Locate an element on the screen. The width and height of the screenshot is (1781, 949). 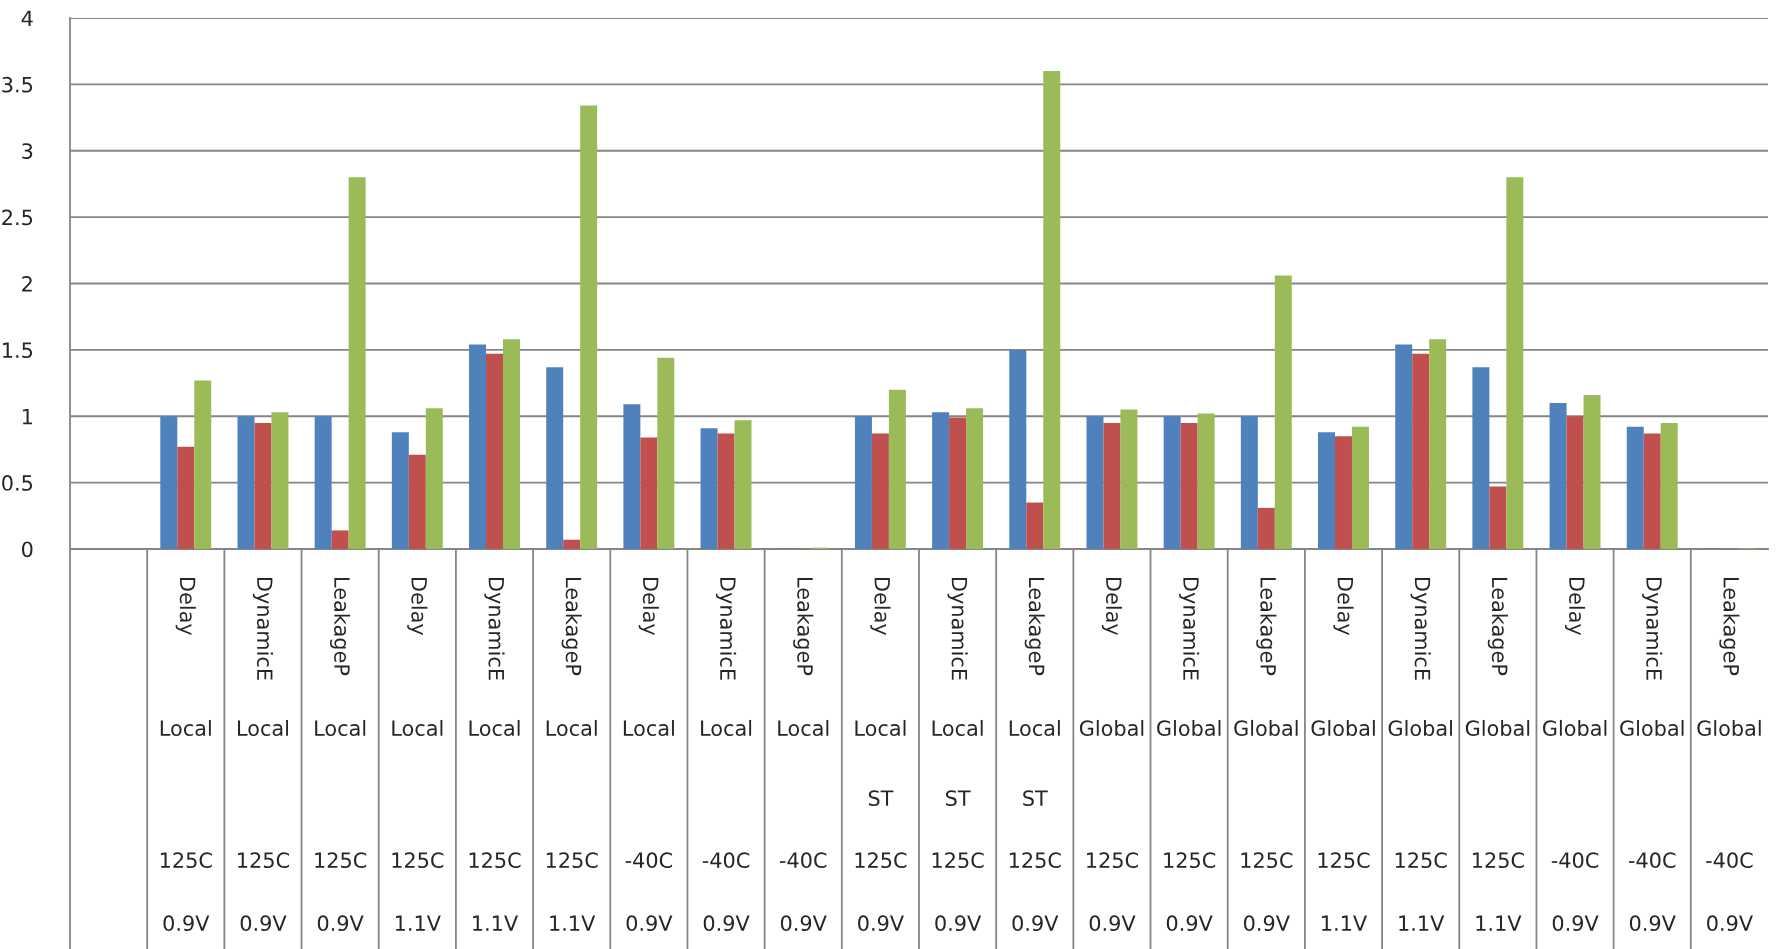
category-label: LeakageP Global -40C 0.9V is located at coordinates (1729, 755).